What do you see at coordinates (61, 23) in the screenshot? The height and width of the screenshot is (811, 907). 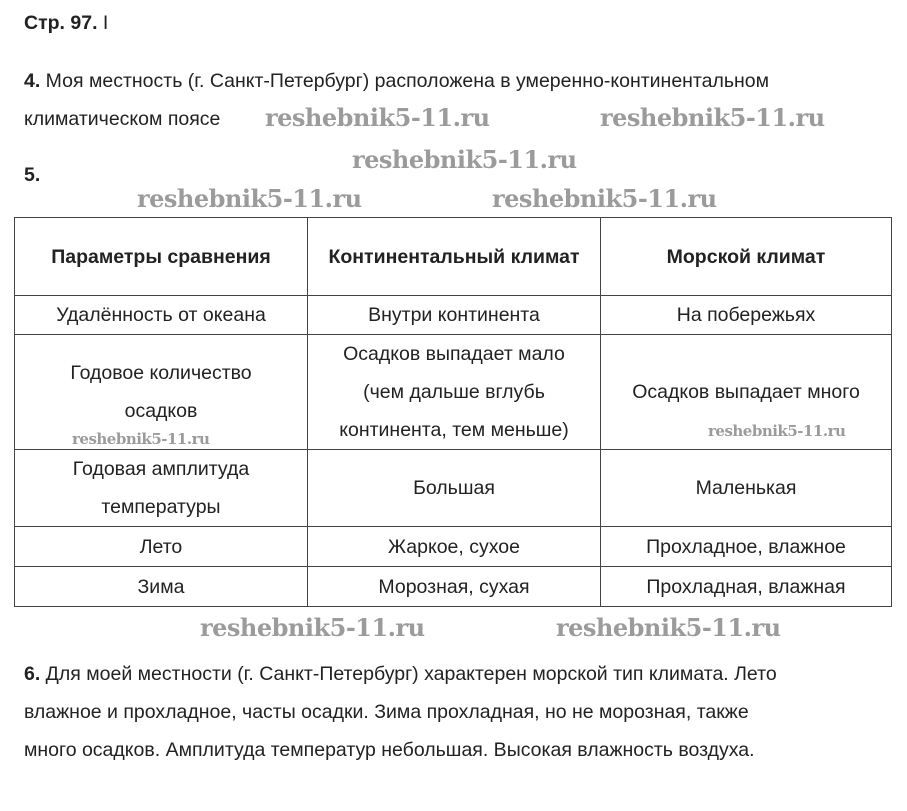 I see `page-label: Стр. 97.` at bounding box center [61, 23].